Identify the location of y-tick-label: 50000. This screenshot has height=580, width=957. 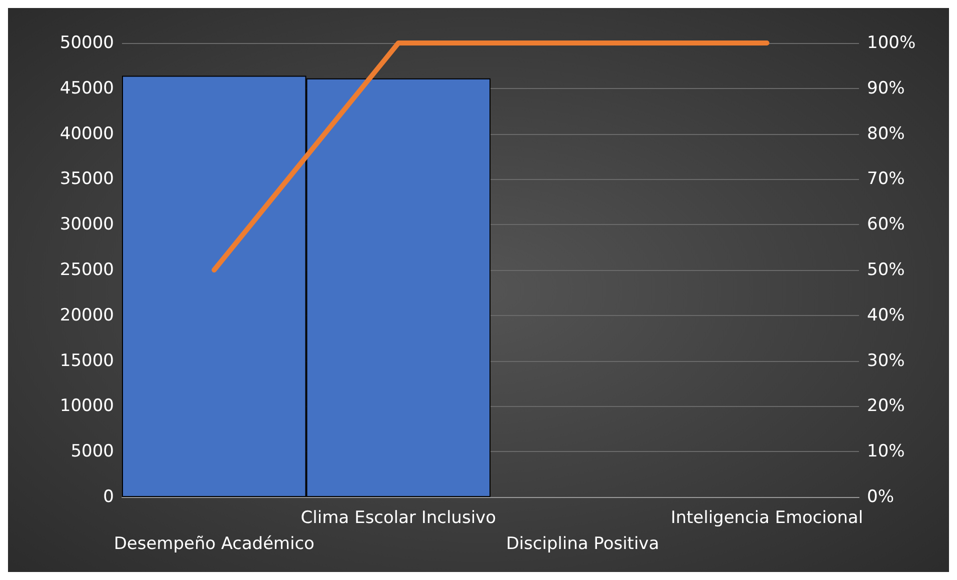
(87, 43).